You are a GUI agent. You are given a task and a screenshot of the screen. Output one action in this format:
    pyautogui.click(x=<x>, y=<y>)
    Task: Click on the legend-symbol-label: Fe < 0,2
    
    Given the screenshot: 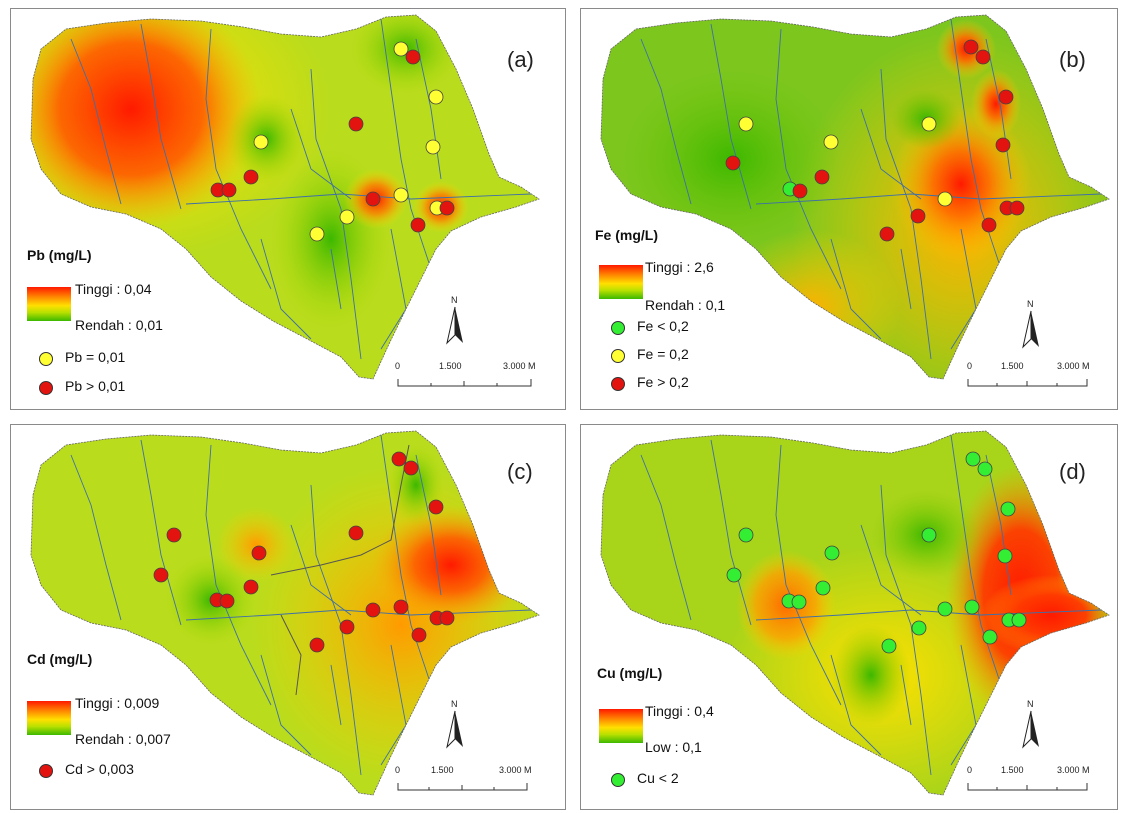 What is the action you would take?
    pyautogui.click(x=663, y=326)
    